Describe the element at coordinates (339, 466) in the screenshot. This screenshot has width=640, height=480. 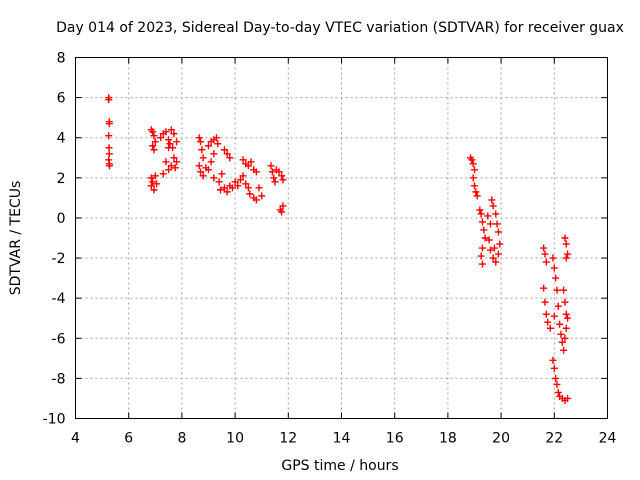
I see `x-axis-label: GPS time / hours` at that location.